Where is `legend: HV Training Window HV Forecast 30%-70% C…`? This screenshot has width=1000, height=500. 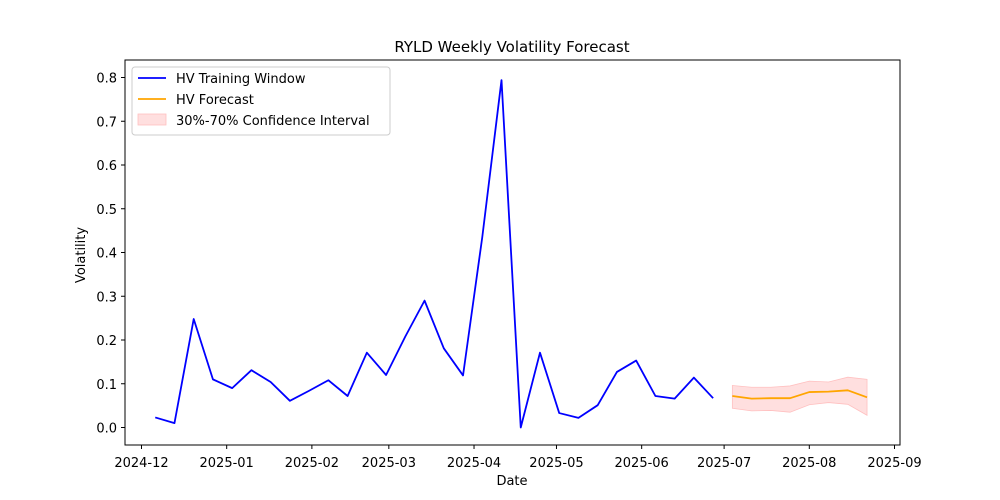 legend: HV Training Window HV Forecast 30%-70% C… is located at coordinates (261, 101).